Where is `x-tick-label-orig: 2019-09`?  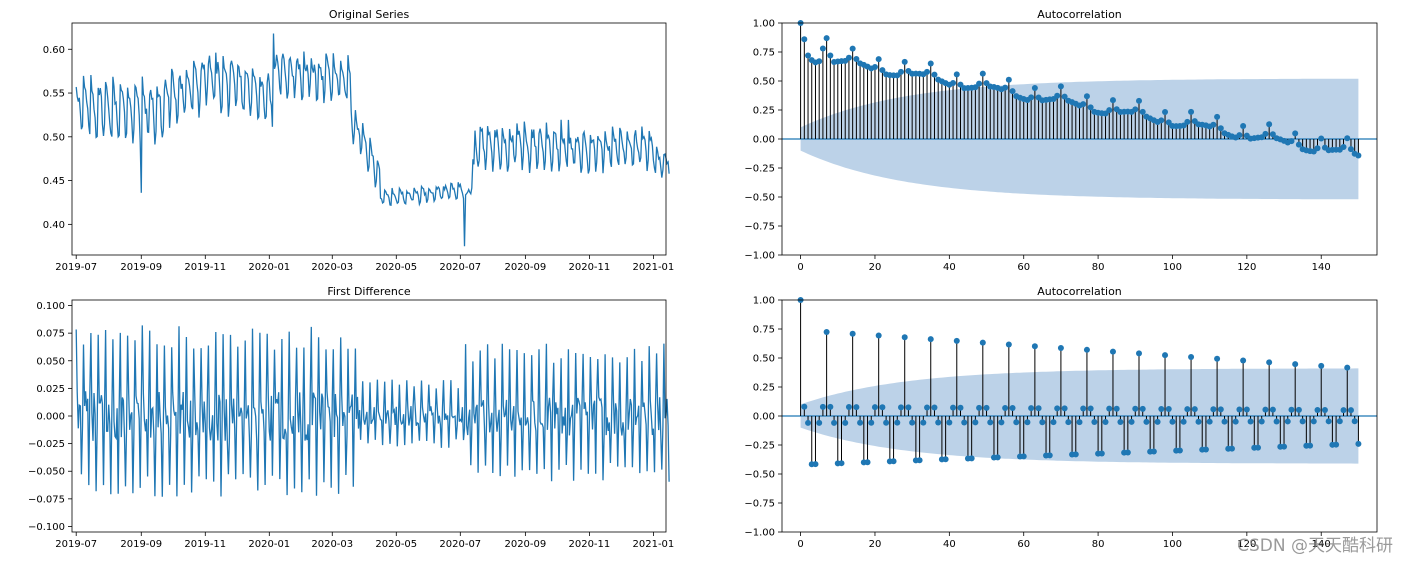
x-tick-label-orig: 2019-09 is located at coordinates (141, 267).